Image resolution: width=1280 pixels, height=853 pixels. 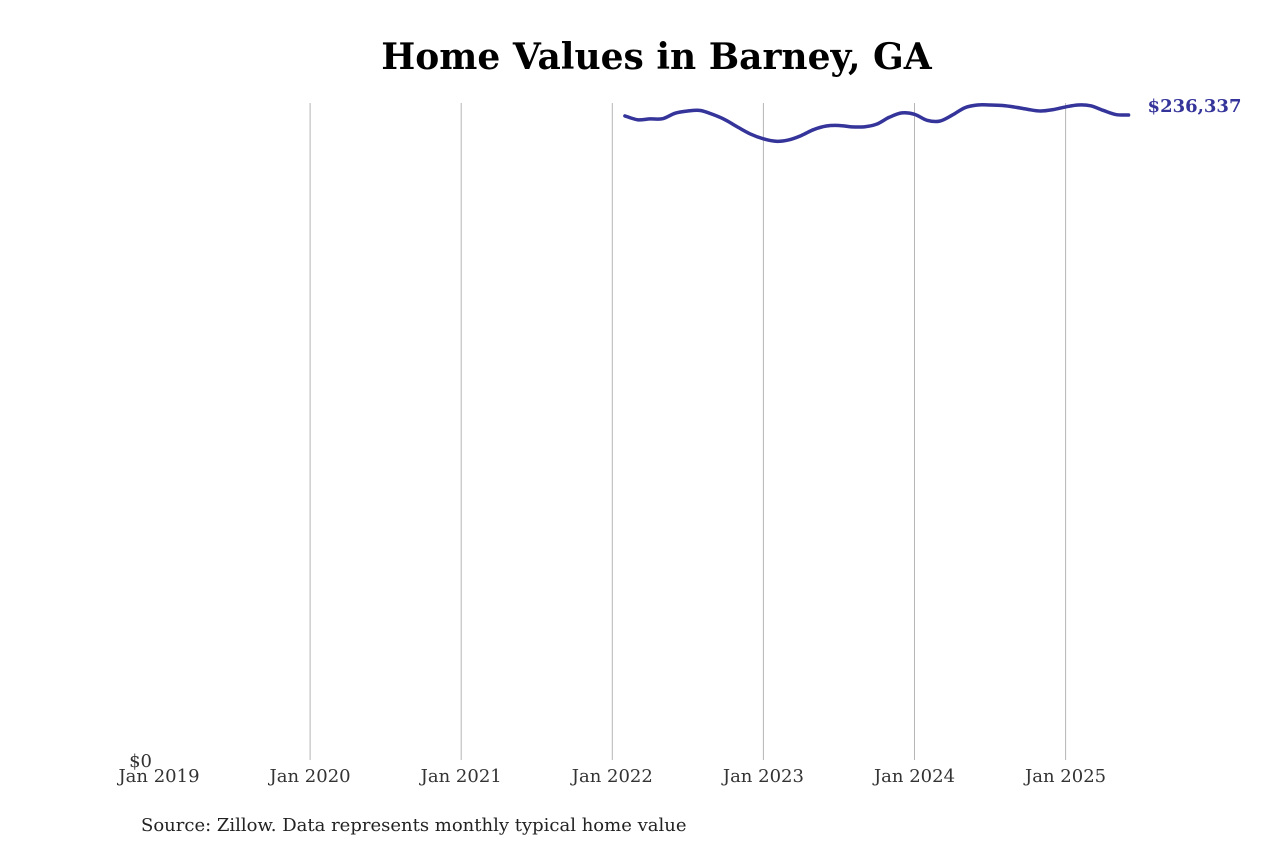 What do you see at coordinates (913, 776) in the screenshot?
I see `x-tick-label: Jan 2024` at bounding box center [913, 776].